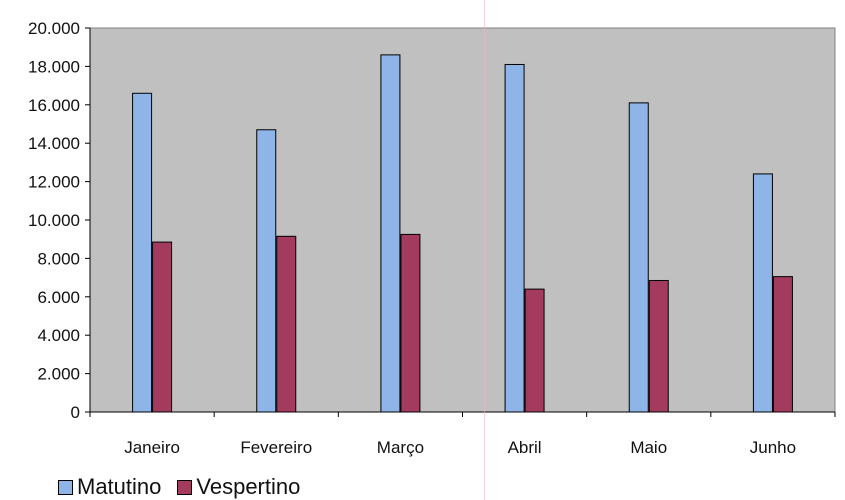 The height and width of the screenshot is (500, 845). I want to click on bar-matutino-abril, so click(514, 238).